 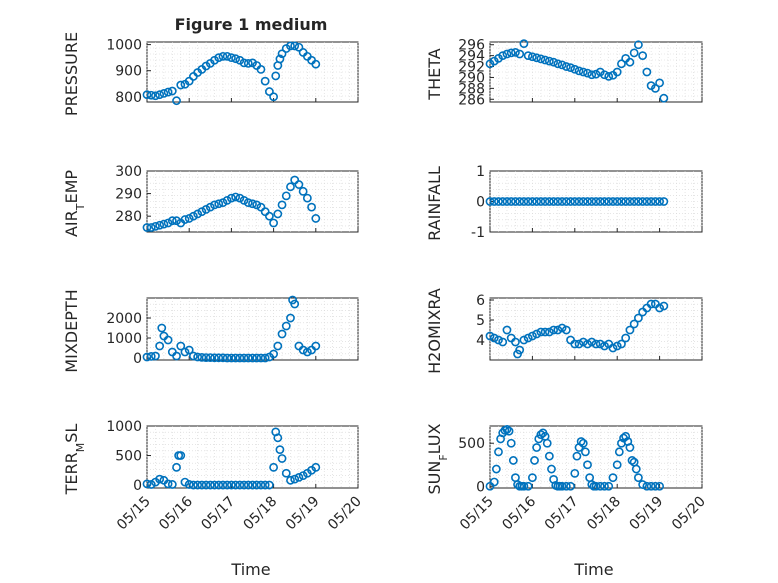 I want to click on y-axis-label: AIRTEMP, so click(x=74, y=203).